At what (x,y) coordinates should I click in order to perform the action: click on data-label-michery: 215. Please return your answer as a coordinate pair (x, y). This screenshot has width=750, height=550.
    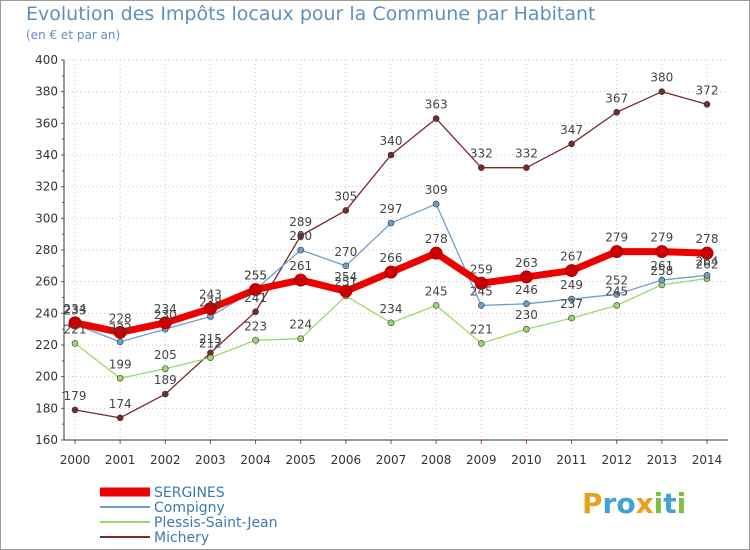
    Looking at the image, I should click on (210, 339).